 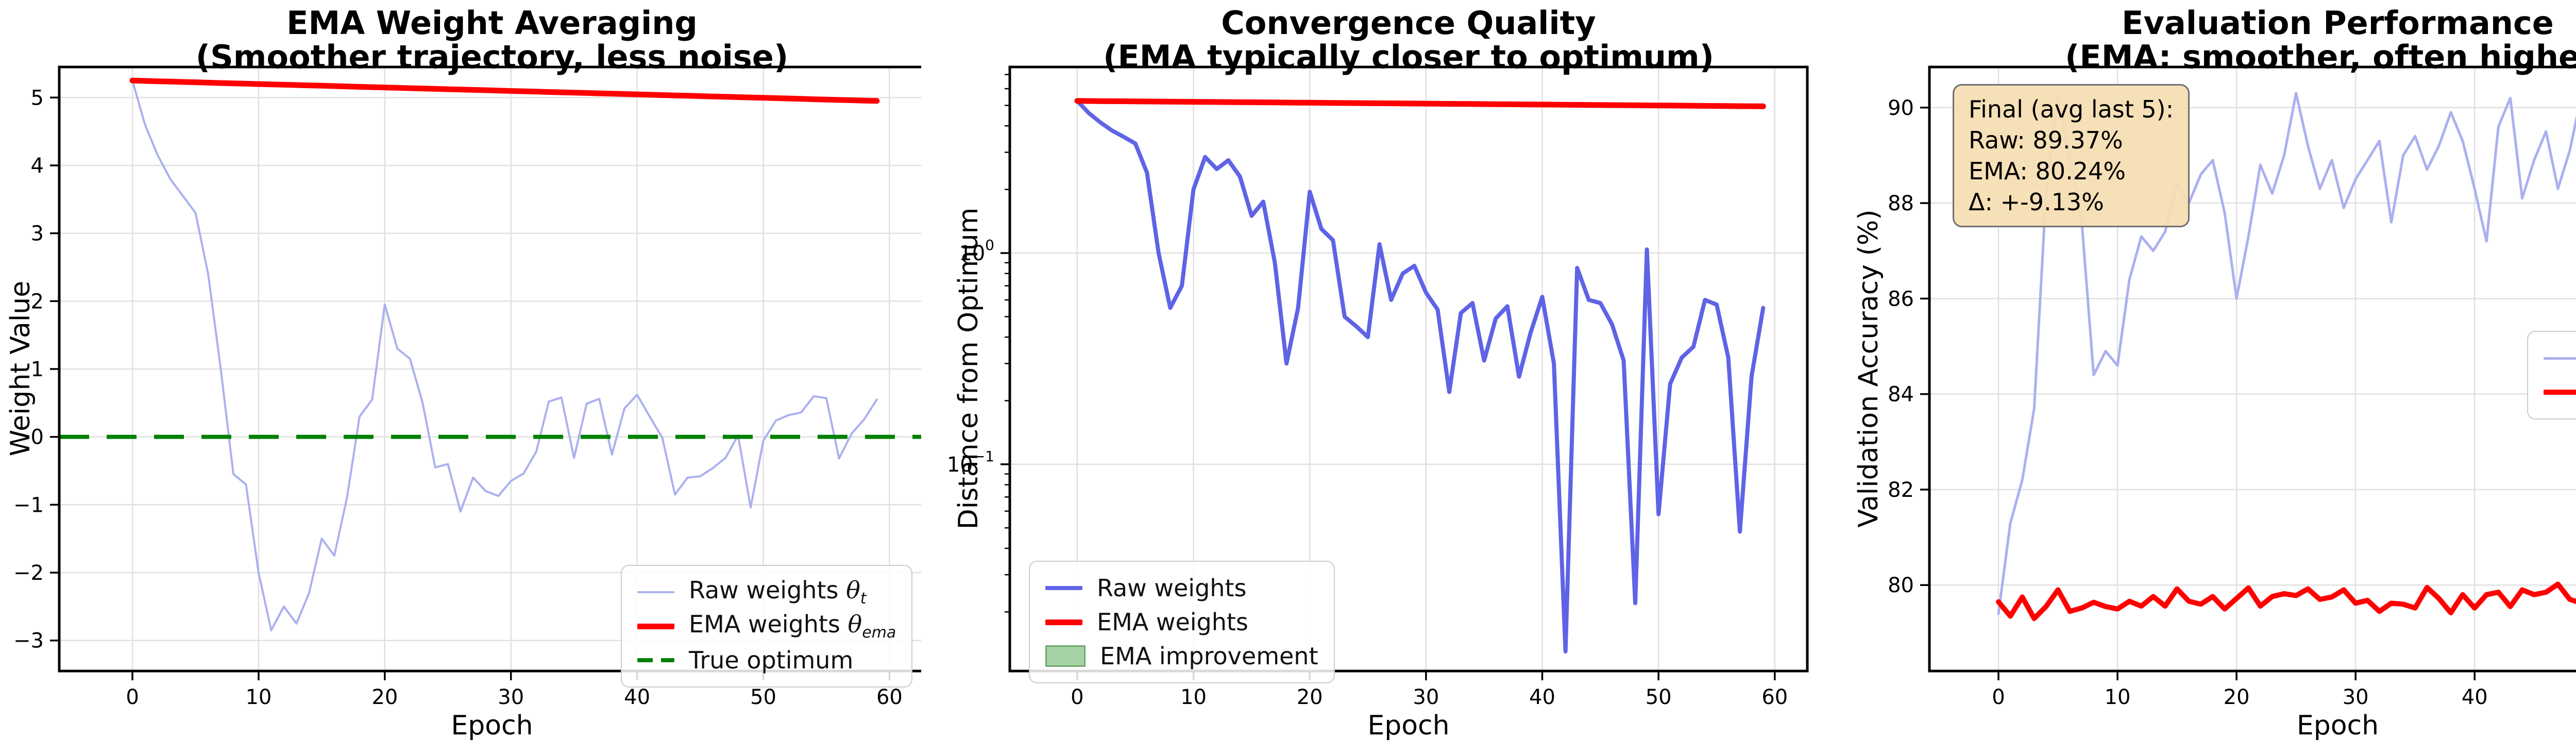 I want to click on legend: Raw weights EMA weights, so click(x=2551, y=375).